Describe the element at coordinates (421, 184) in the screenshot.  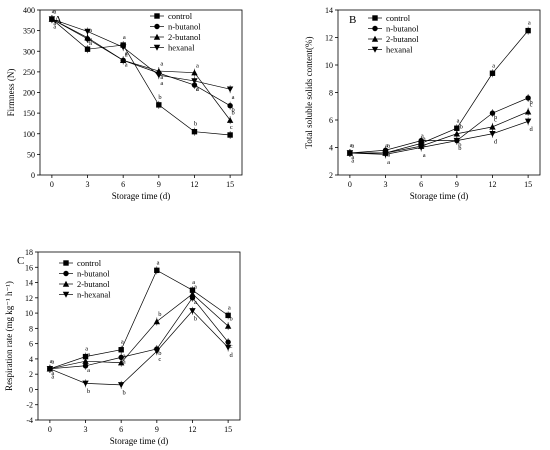
I see `x-tick-label: 6` at that location.